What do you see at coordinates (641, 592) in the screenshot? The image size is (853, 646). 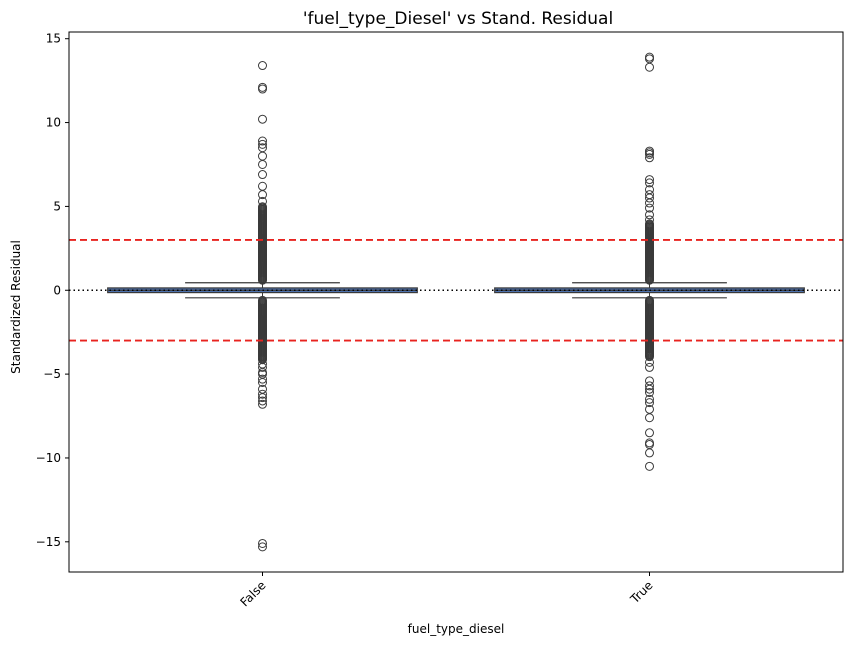 I see `x-tick-label: True` at bounding box center [641, 592].